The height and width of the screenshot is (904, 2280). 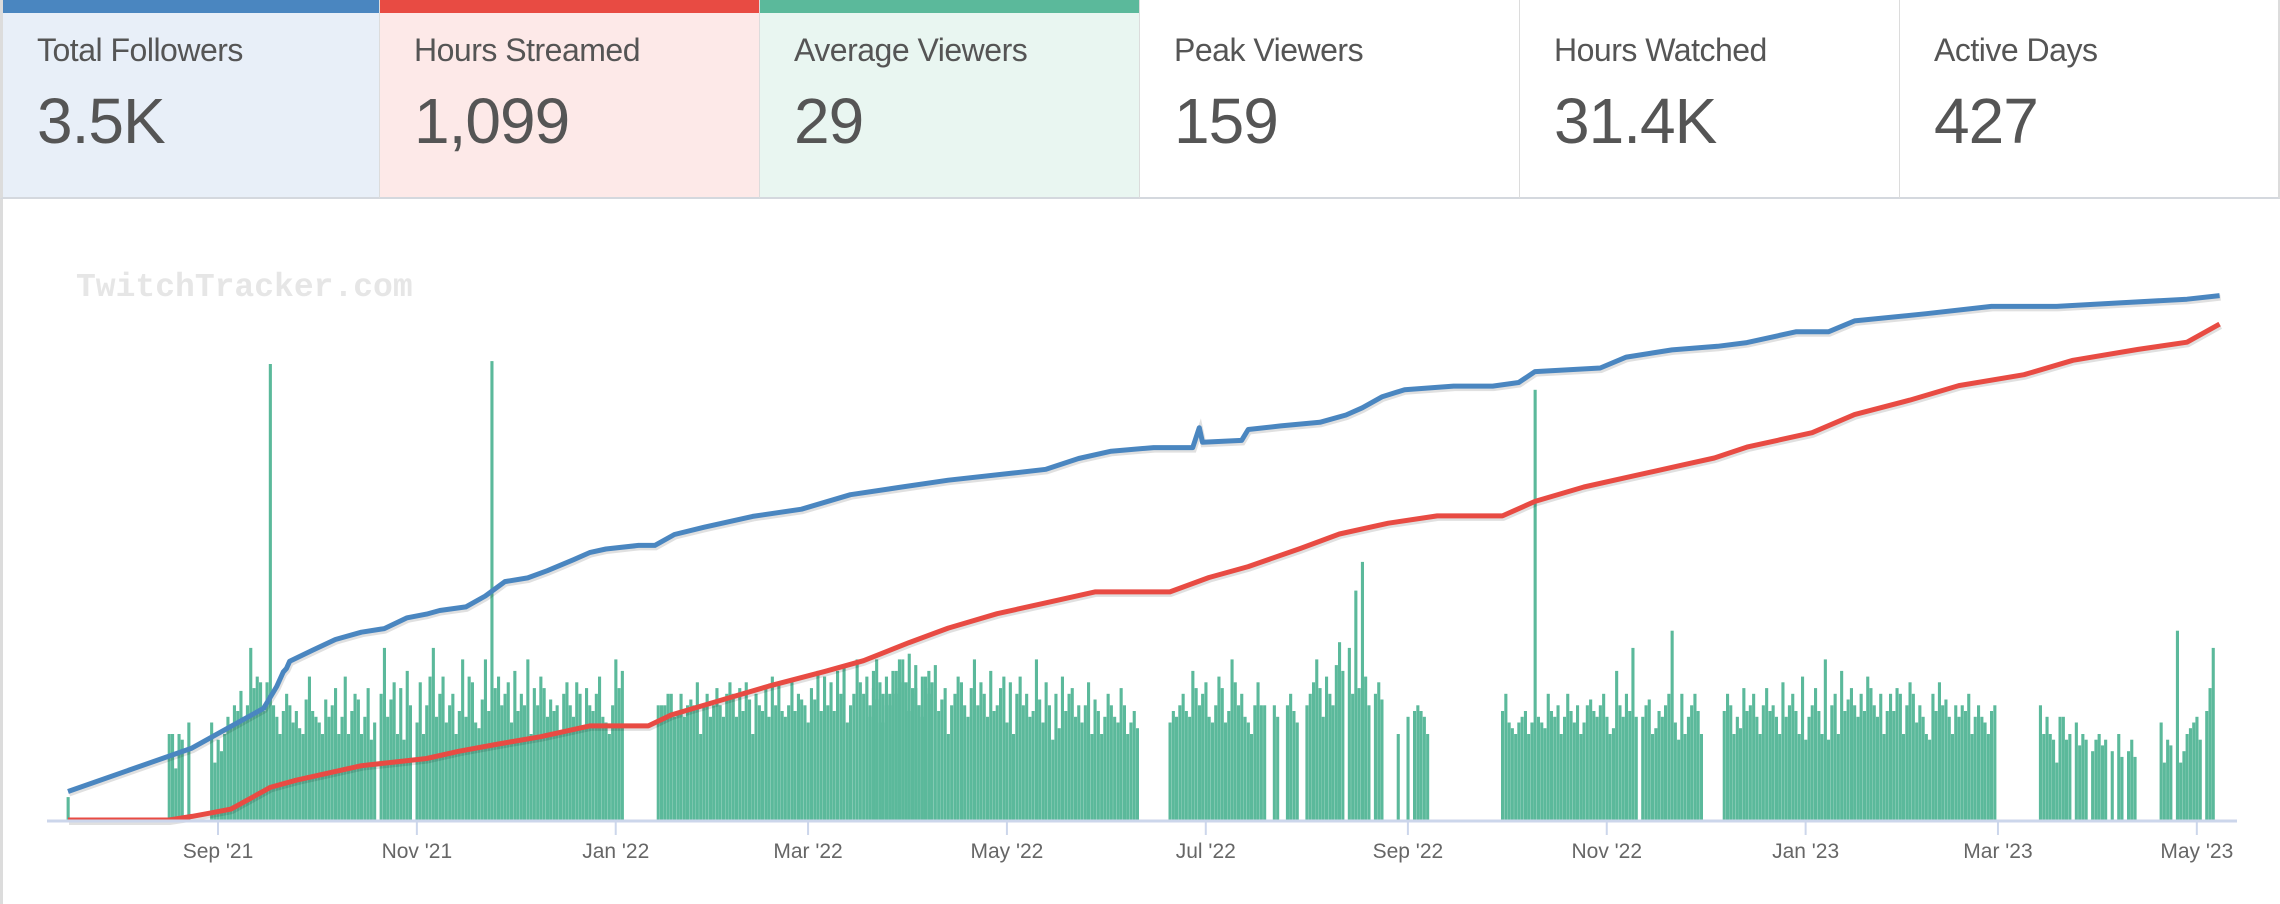 What do you see at coordinates (417, 851) in the screenshot?
I see `x-tick-label: Nov '21` at bounding box center [417, 851].